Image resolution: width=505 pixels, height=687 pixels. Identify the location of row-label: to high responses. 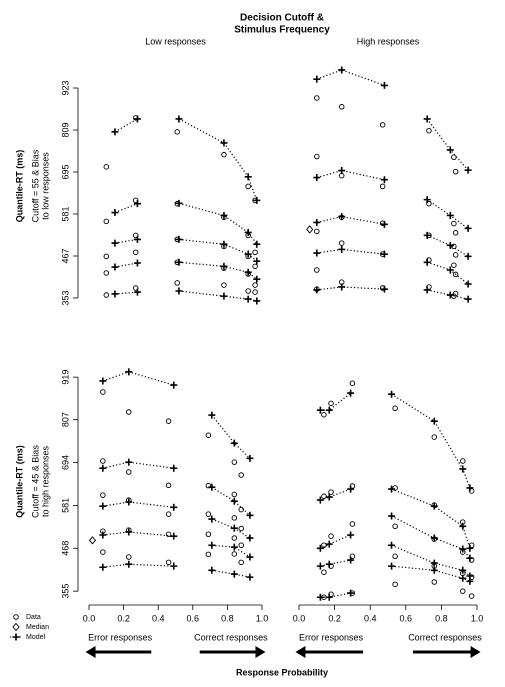
(45, 481).